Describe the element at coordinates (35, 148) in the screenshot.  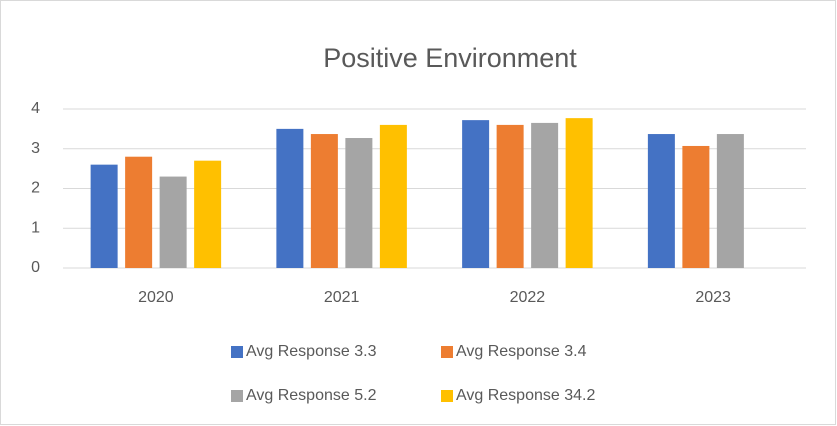
I see `y-tick-label: 3` at that location.